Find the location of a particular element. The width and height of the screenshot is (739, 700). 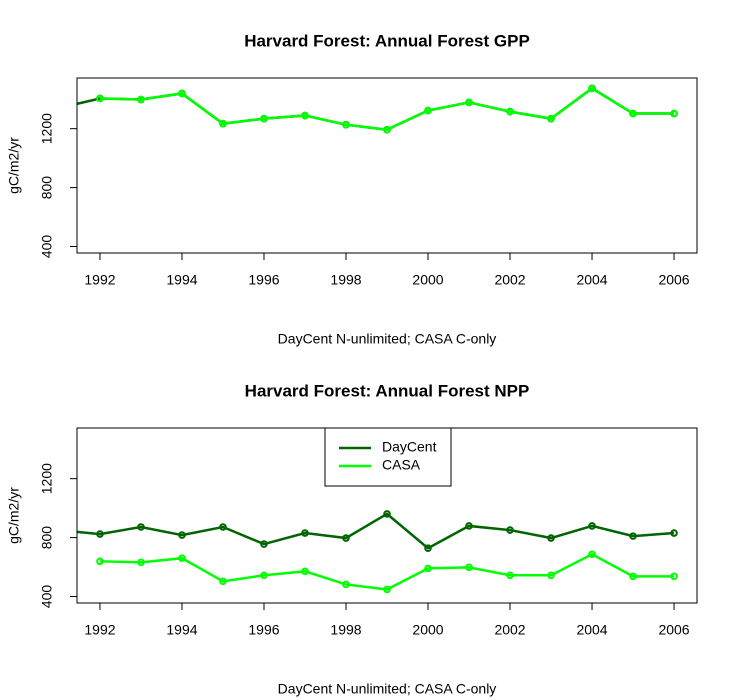

legend-box is located at coordinates (388, 457).